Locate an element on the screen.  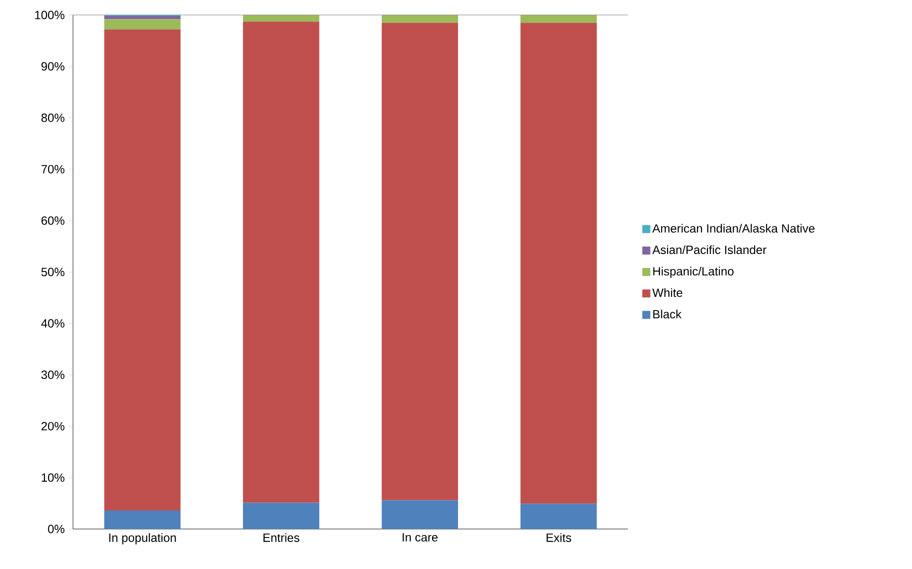
y-tick-label: 30% is located at coordinates (52, 375).